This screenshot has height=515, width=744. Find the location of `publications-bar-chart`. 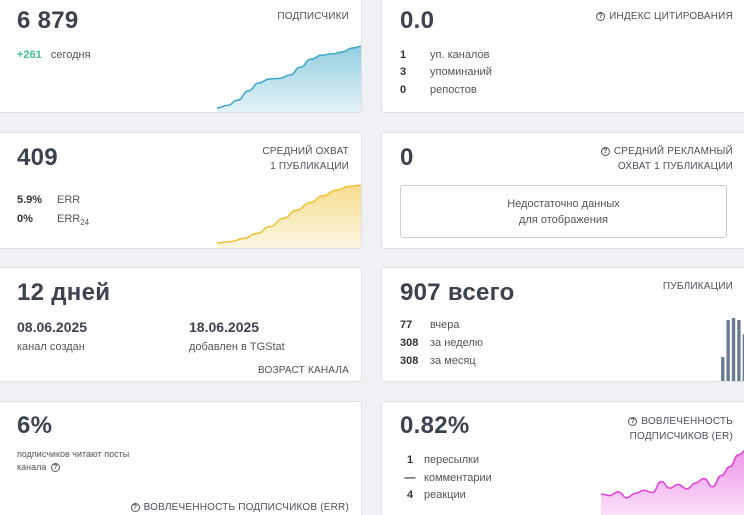

publications-bar-chart is located at coordinates (732, 350).